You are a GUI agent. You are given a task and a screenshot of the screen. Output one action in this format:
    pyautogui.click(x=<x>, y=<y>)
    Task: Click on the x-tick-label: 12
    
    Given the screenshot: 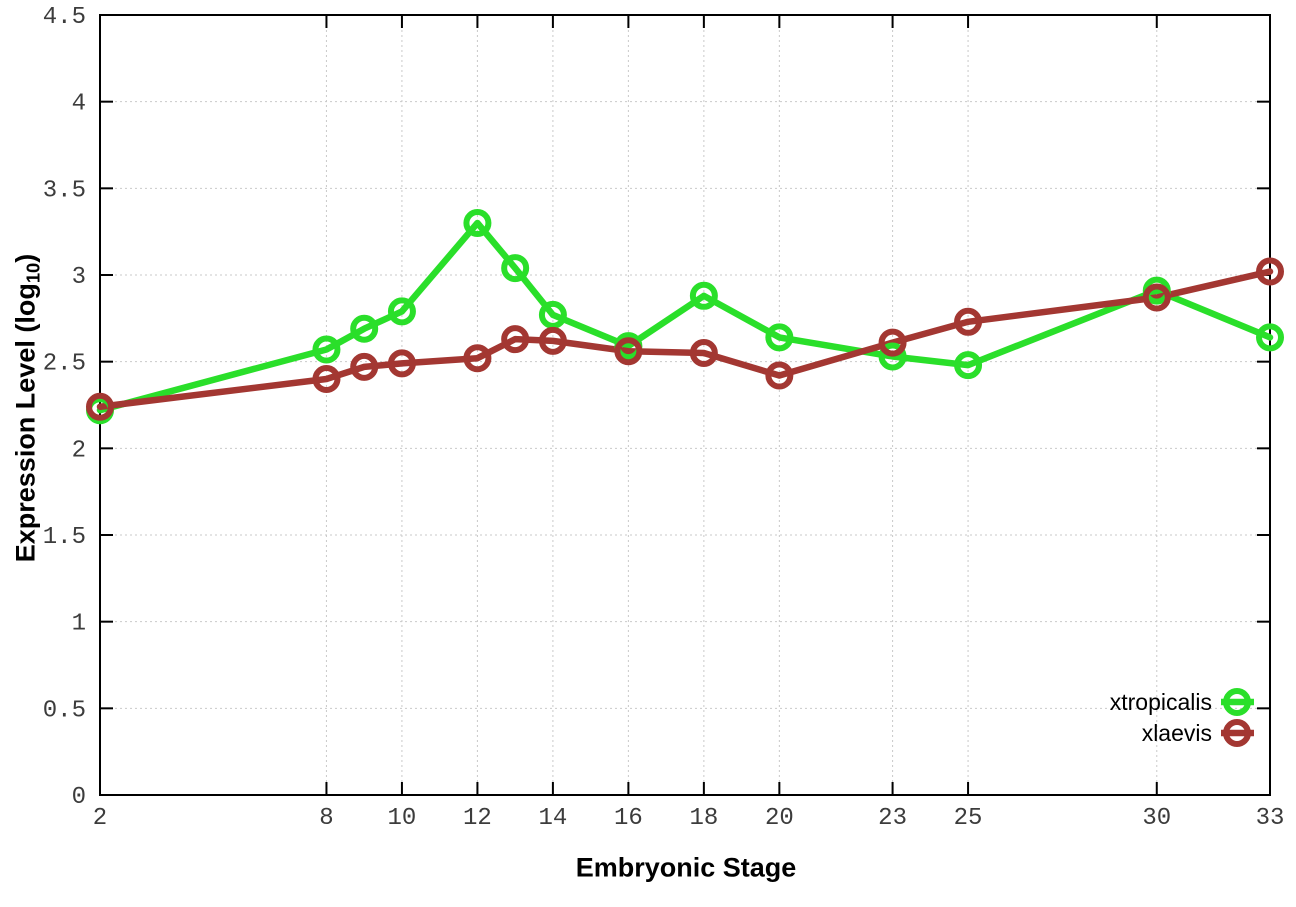 What is the action you would take?
    pyautogui.click(x=477, y=818)
    